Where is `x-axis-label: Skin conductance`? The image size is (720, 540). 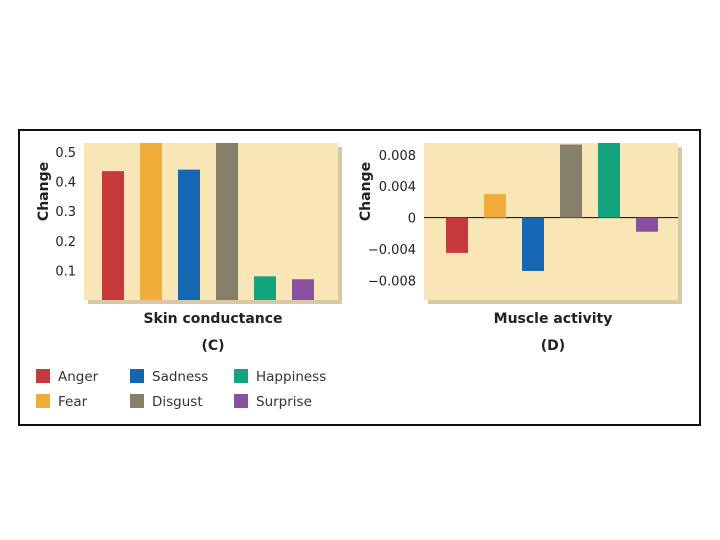 x-axis-label: Skin conductance is located at coordinates (212, 319).